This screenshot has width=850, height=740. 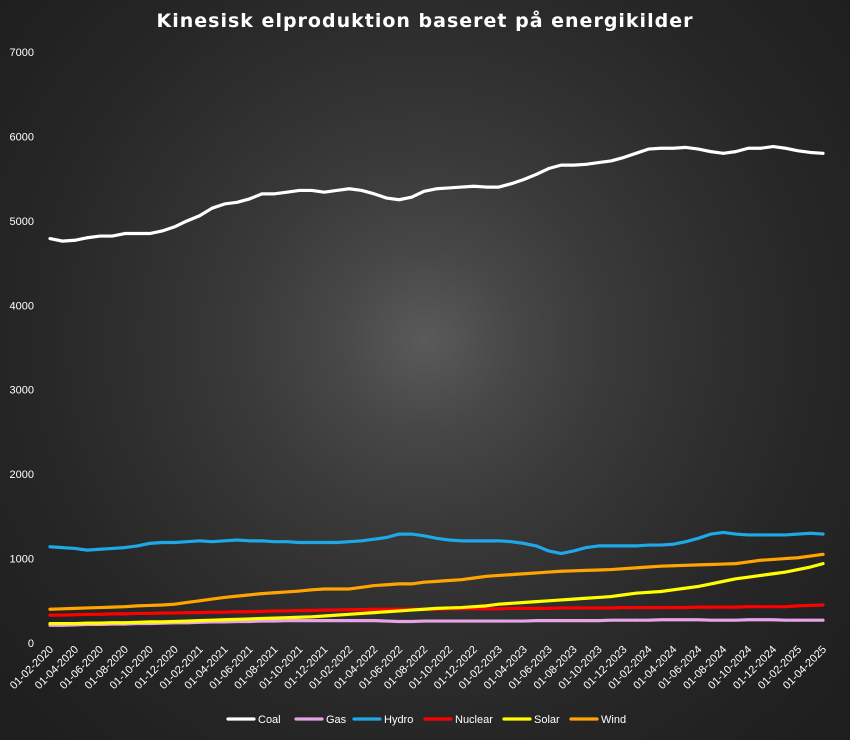 I want to click on legend-label: Solar, so click(x=547, y=720).